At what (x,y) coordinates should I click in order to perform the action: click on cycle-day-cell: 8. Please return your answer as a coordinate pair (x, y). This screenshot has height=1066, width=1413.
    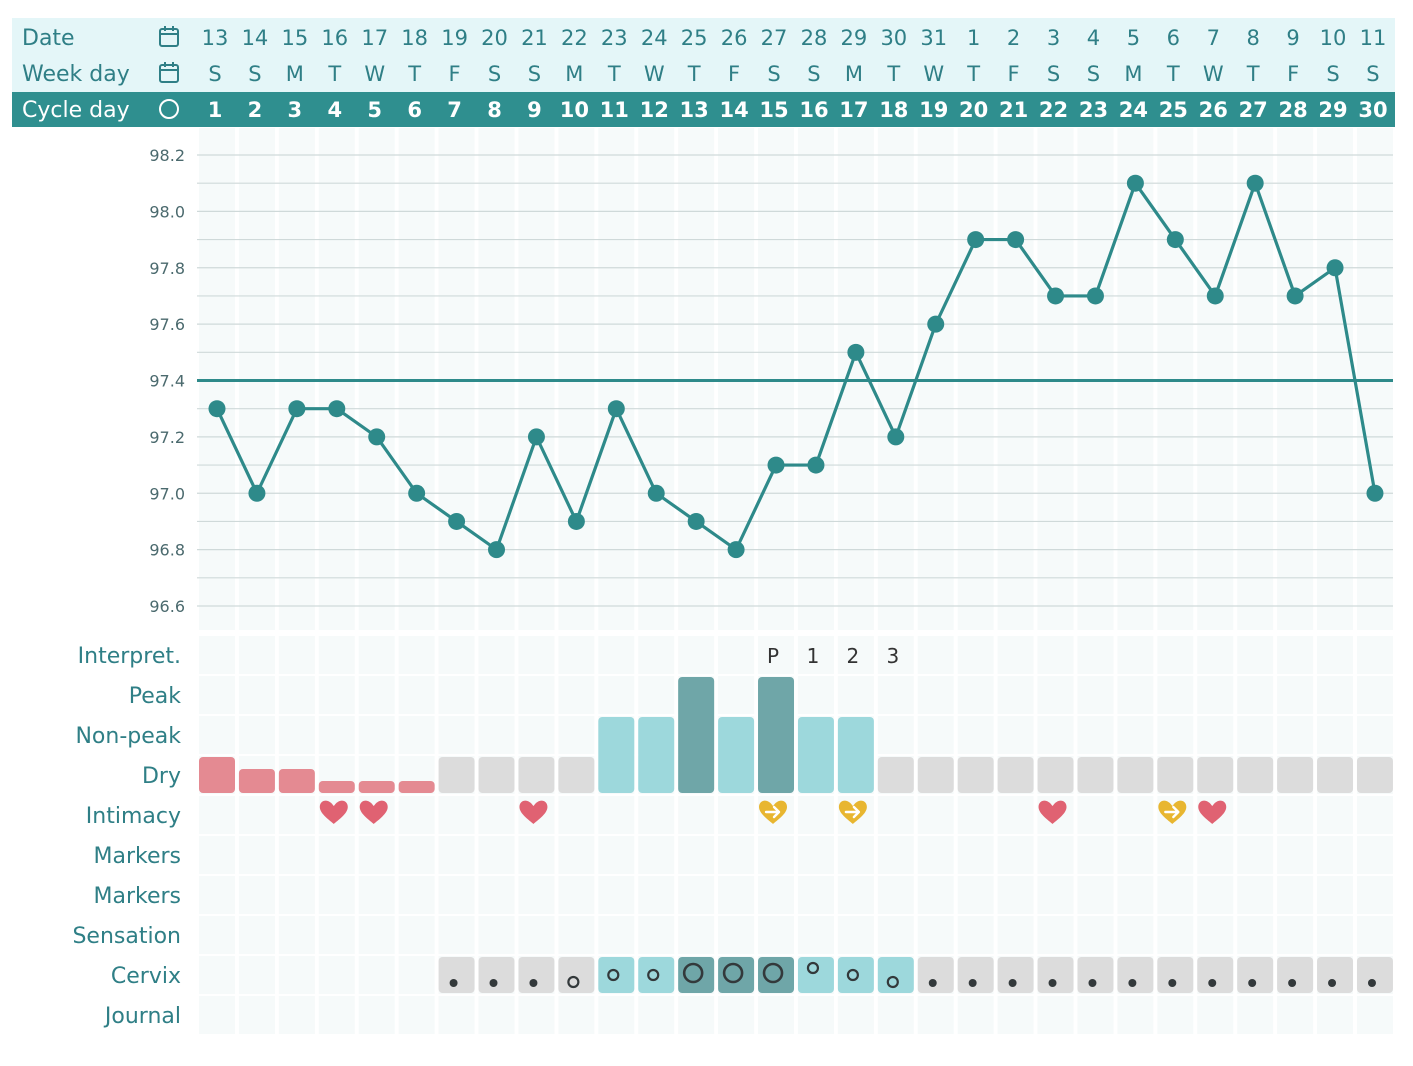
    Looking at the image, I should click on (494, 110).